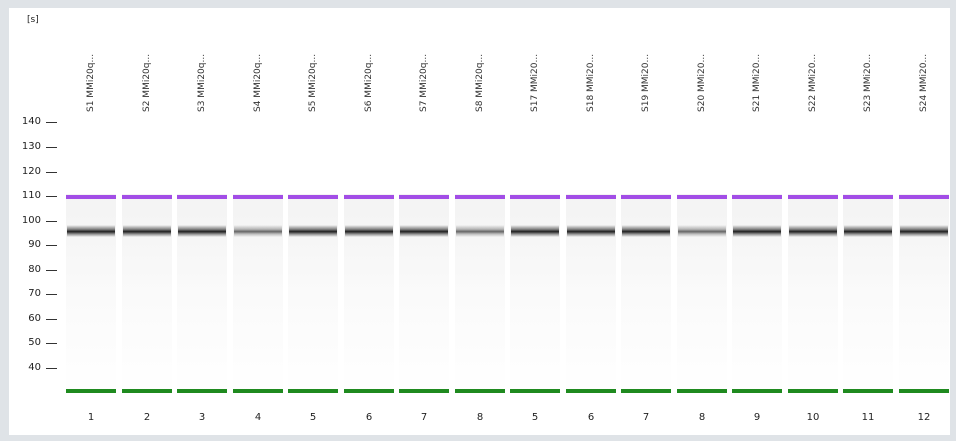 The image size is (956, 441). I want to click on gel-lane: S4 MMi20q... 4, so click(258, 221).